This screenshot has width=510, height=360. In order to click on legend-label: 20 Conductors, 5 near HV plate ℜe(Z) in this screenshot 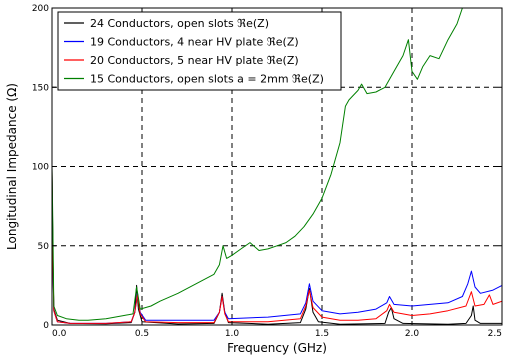, I will do `click(194, 60)`.